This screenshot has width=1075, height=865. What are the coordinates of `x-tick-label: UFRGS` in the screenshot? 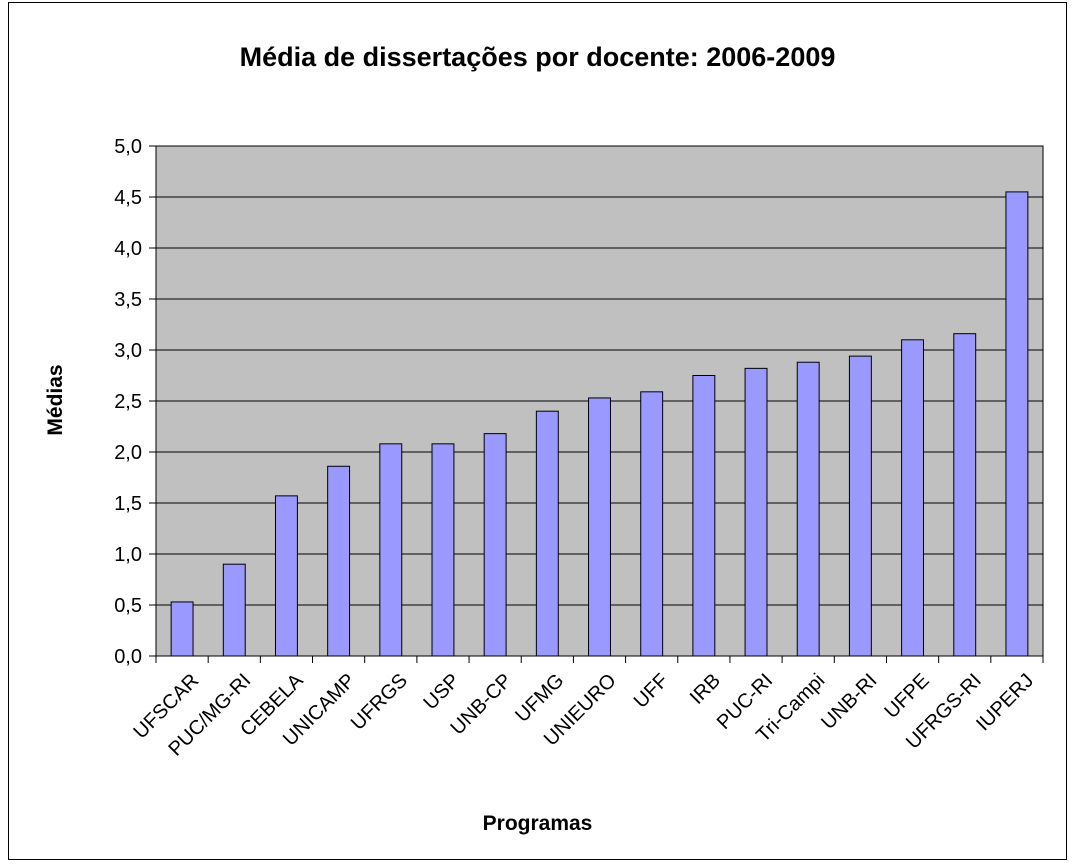 It's located at (379, 702).